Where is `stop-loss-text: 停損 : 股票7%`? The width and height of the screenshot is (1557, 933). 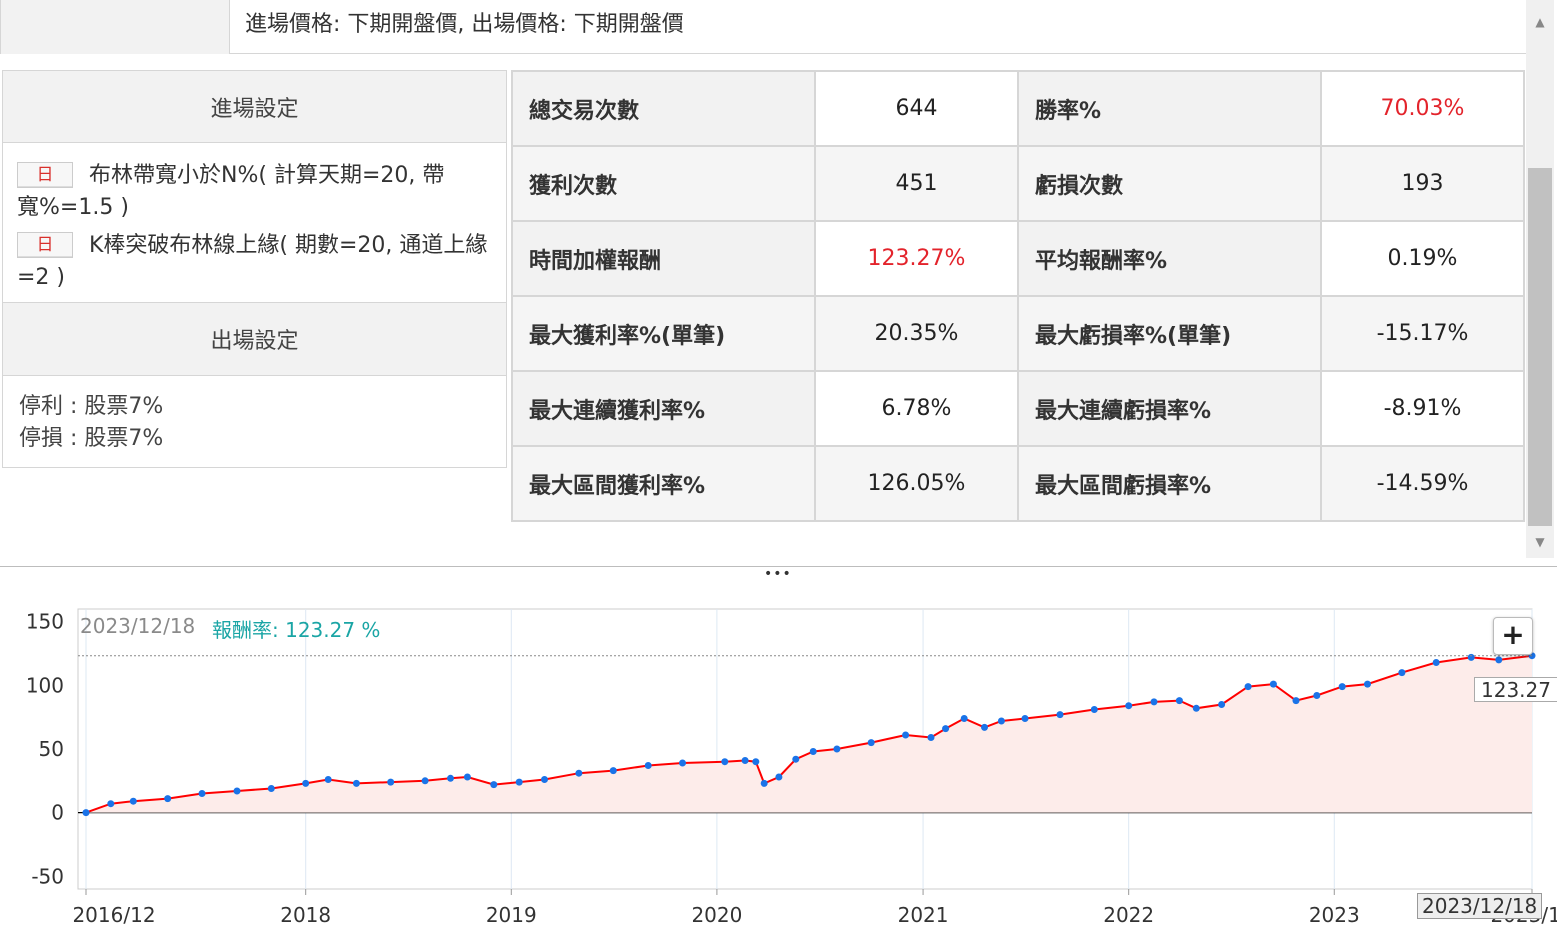 stop-loss-text: 停損 : 股票7% is located at coordinates (91, 438).